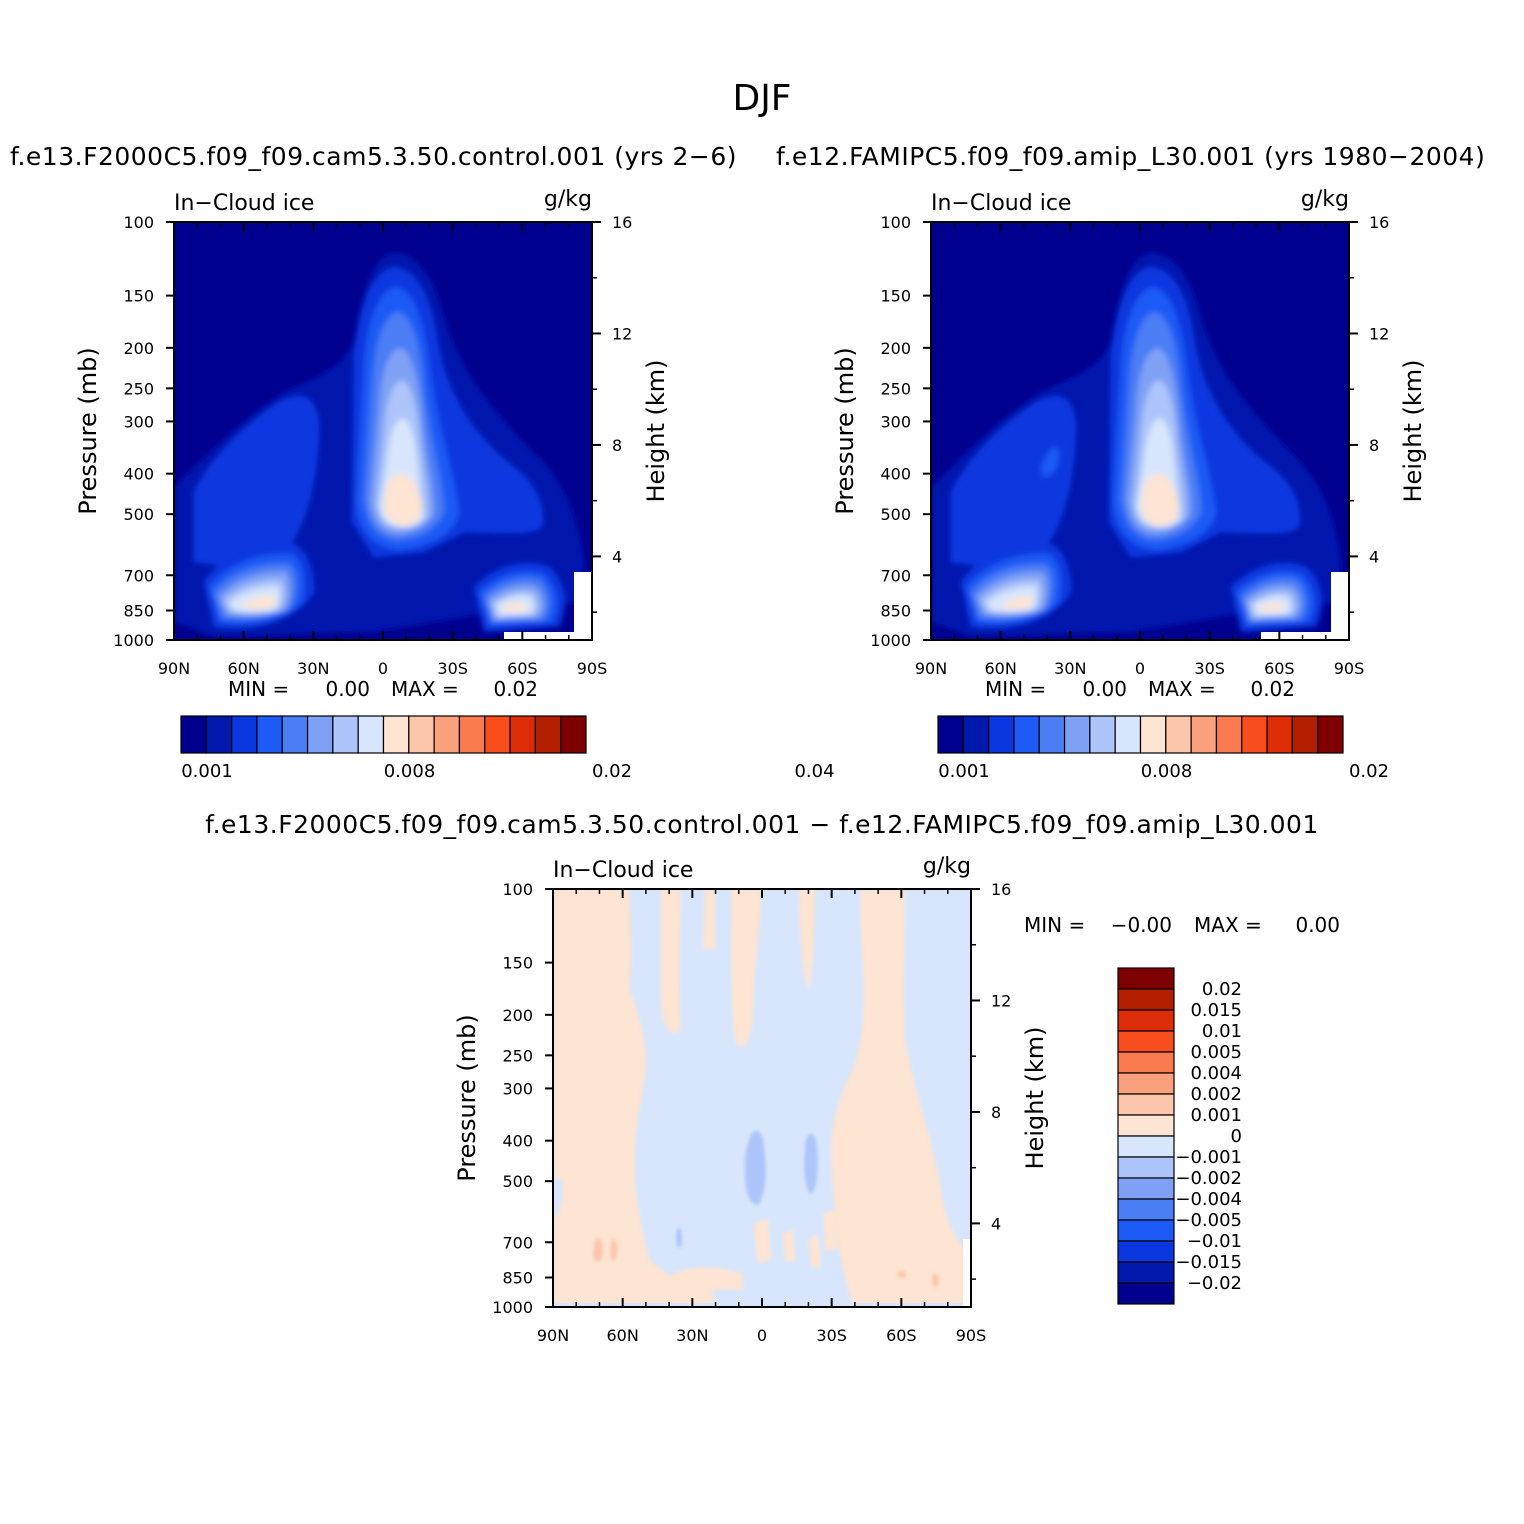  I want to click on y-tick-label: 400, so click(517, 1141).